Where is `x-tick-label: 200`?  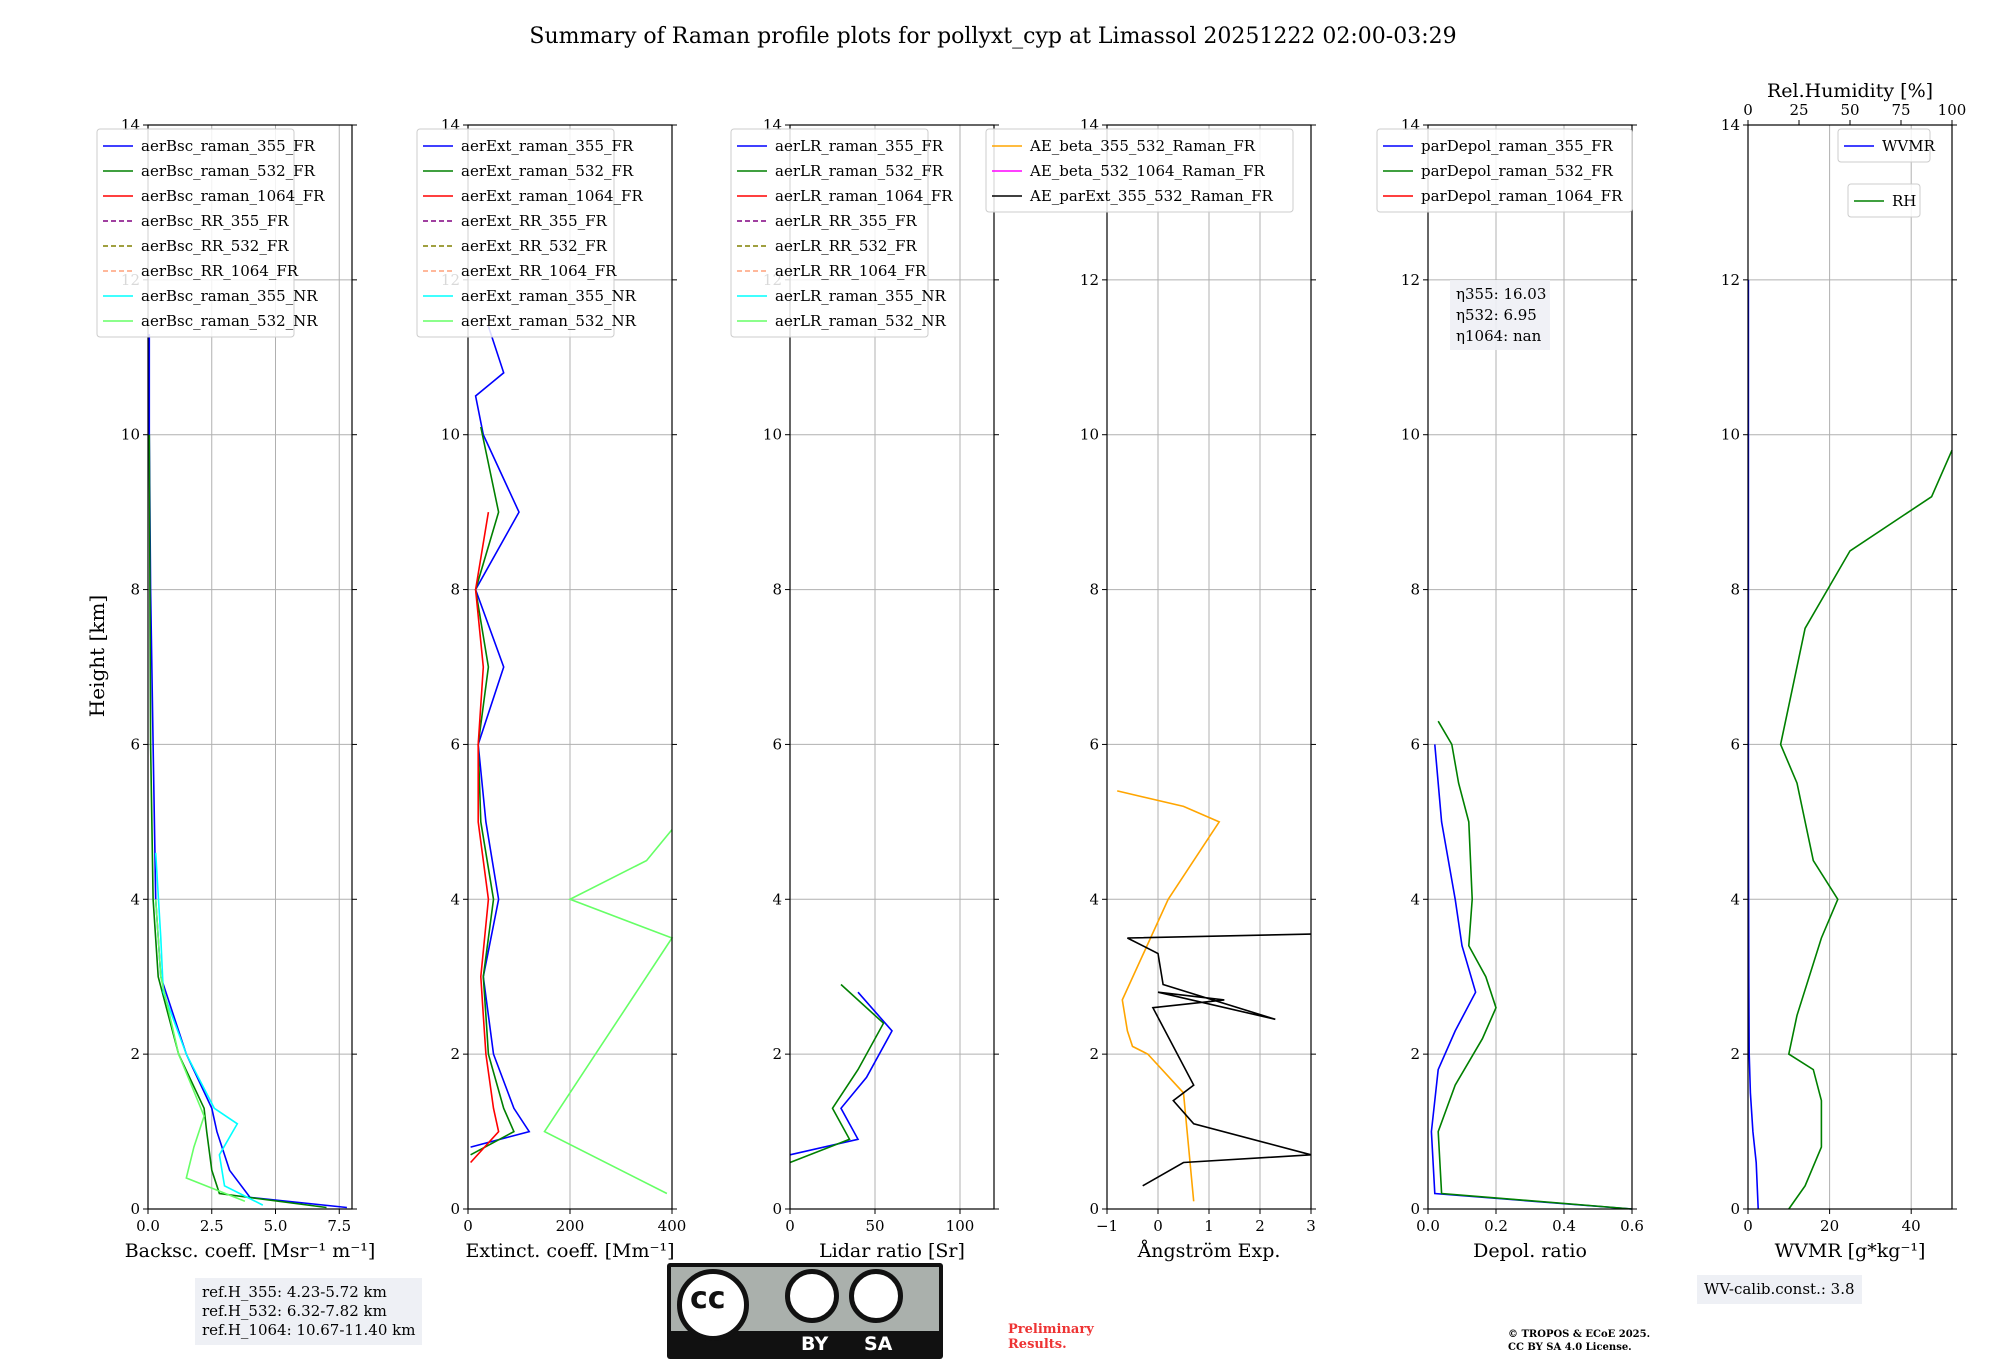
x-tick-label: 200 is located at coordinates (570, 1226).